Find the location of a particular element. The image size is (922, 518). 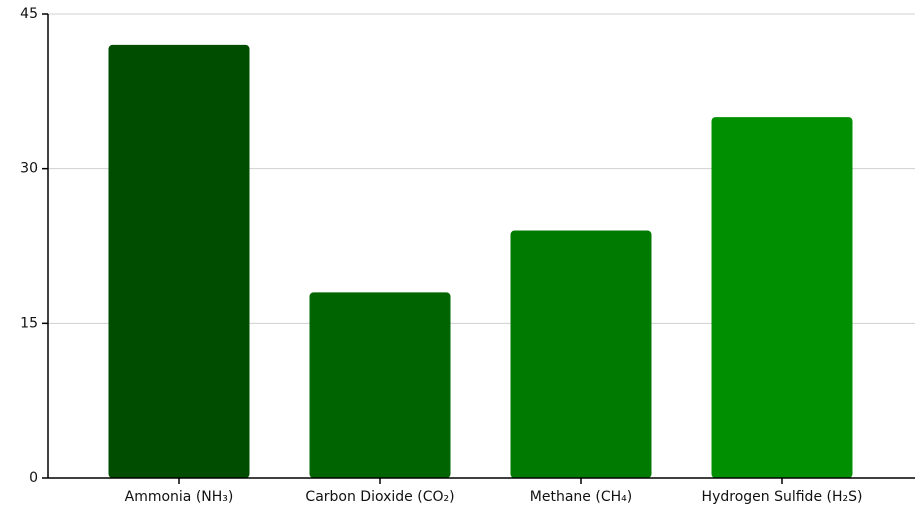

x-tick-label: Hydrogen Sulfide (H₂S) is located at coordinates (782, 497).